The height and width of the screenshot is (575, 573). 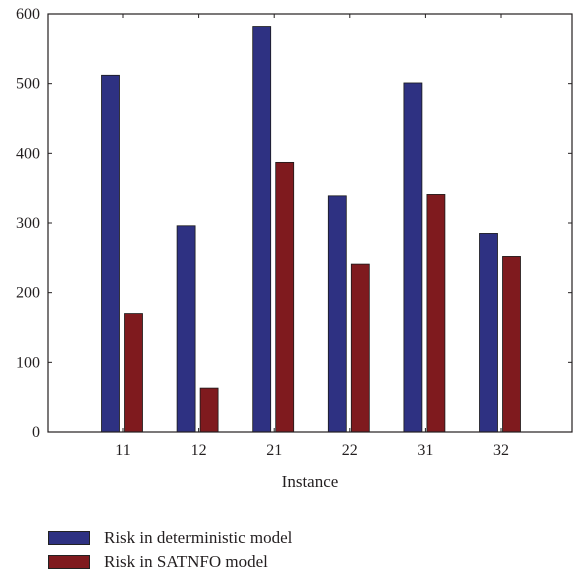 What do you see at coordinates (28, 362) in the screenshot?
I see `y-tick-label: 100` at bounding box center [28, 362].